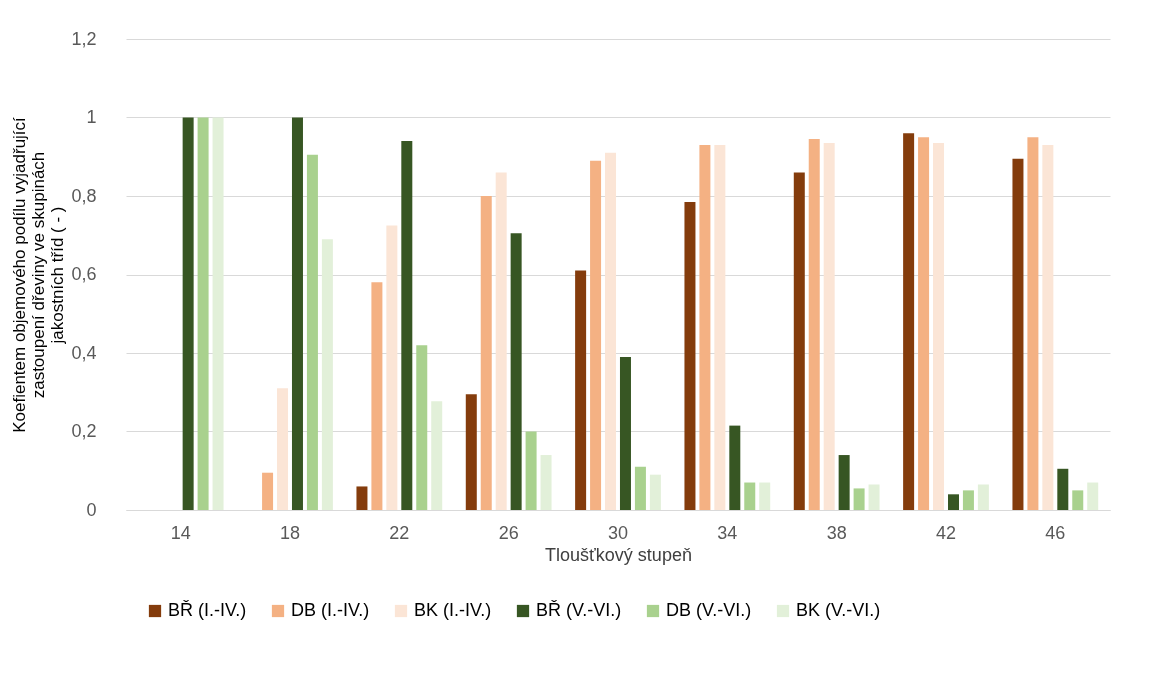 The image size is (1149, 678). What do you see at coordinates (39, 274) in the screenshot?
I see `y-axis-title: Koefientem objemového podílu vyjadřující zastoupení dřeviny ve skupinách jakostních tříd ( - )` at bounding box center [39, 274].